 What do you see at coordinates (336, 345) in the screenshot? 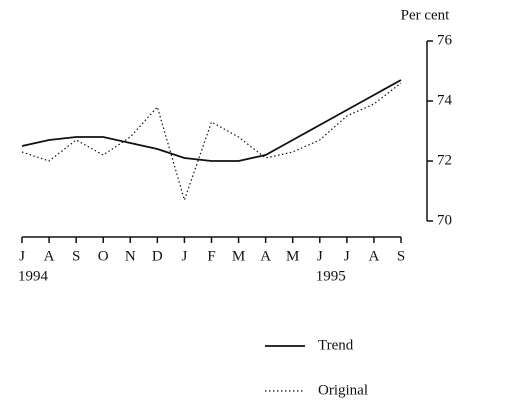
I see `legend-label: Trend` at bounding box center [336, 345].